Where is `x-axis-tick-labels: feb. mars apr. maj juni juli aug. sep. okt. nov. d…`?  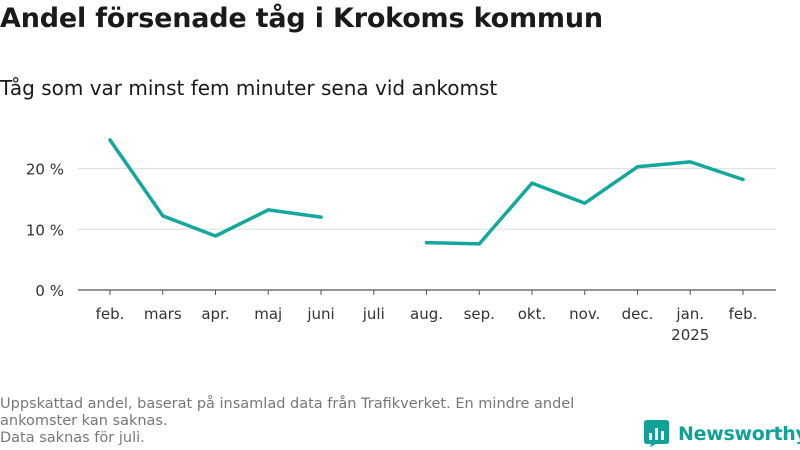
x-axis-tick-labels: feb. mars apr. maj juni juli aug. sep. okt. nov. d… is located at coordinates (427, 317).